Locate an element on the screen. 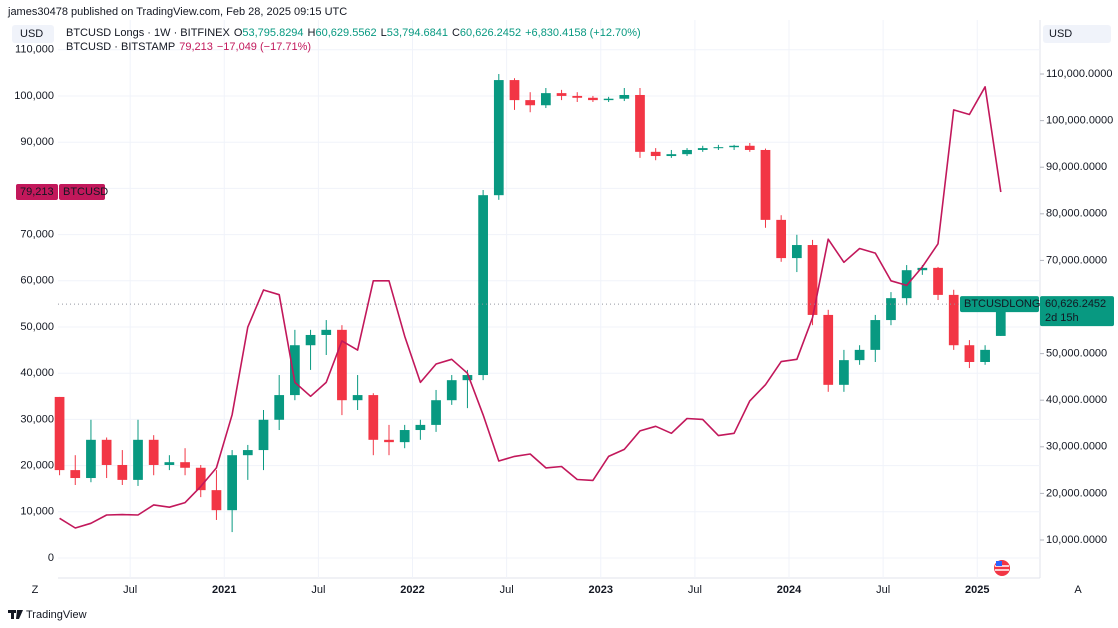 The image size is (1118, 628). y-tick-label: 110,000 is located at coordinates (34, 50).